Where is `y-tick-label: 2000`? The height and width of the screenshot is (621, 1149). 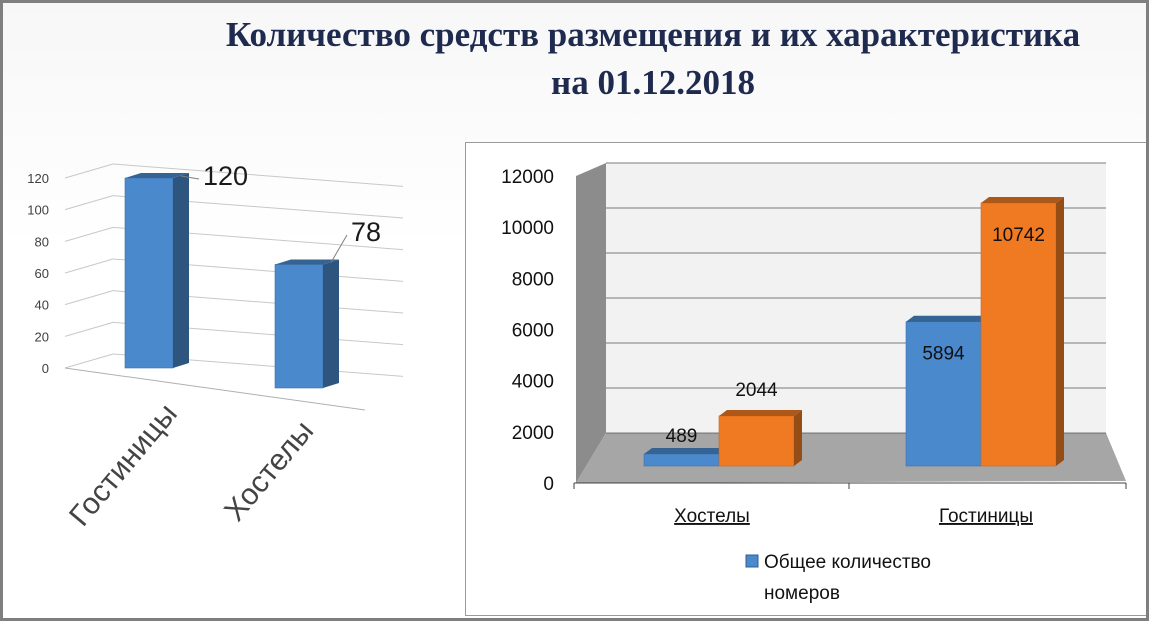
y-tick-label: 2000 is located at coordinates (533, 433).